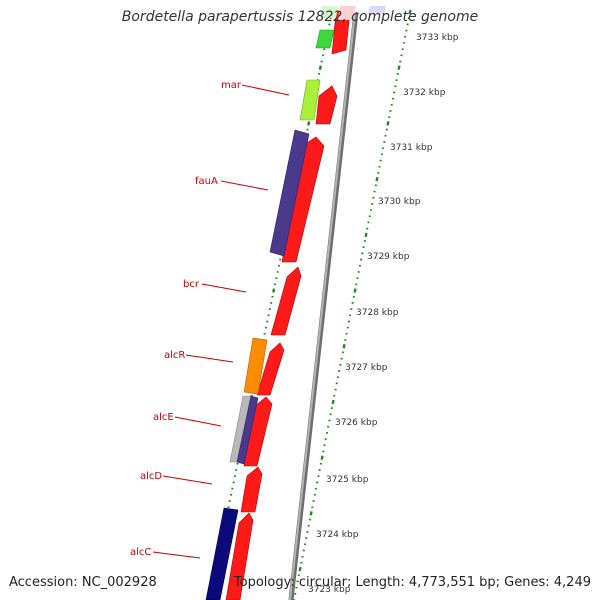 The width and height of the screenshot is (600, 600). Describe the element at coordinates (325, 39) in the screenshot. I see `gene-green` at that location.